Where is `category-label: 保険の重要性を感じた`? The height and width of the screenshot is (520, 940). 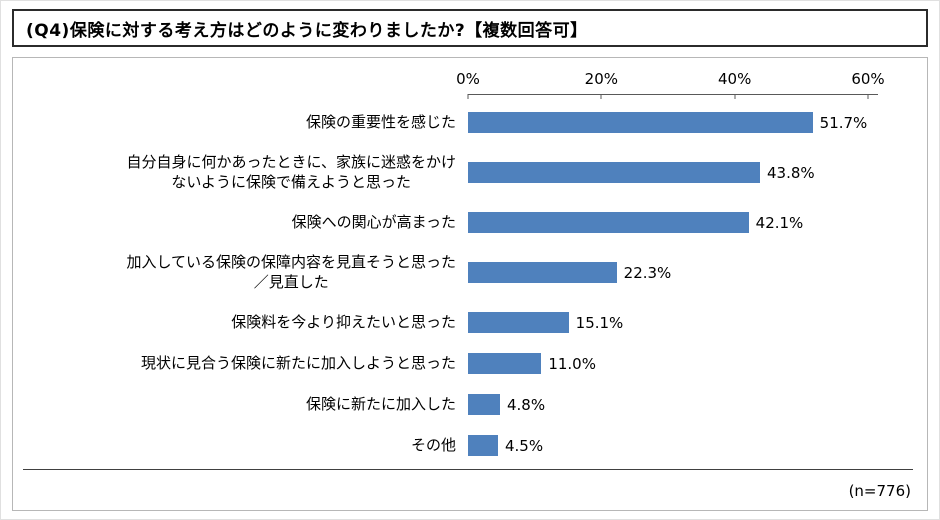 category-label: 保険の重要性を感じた is located at coordinates (380, 121).